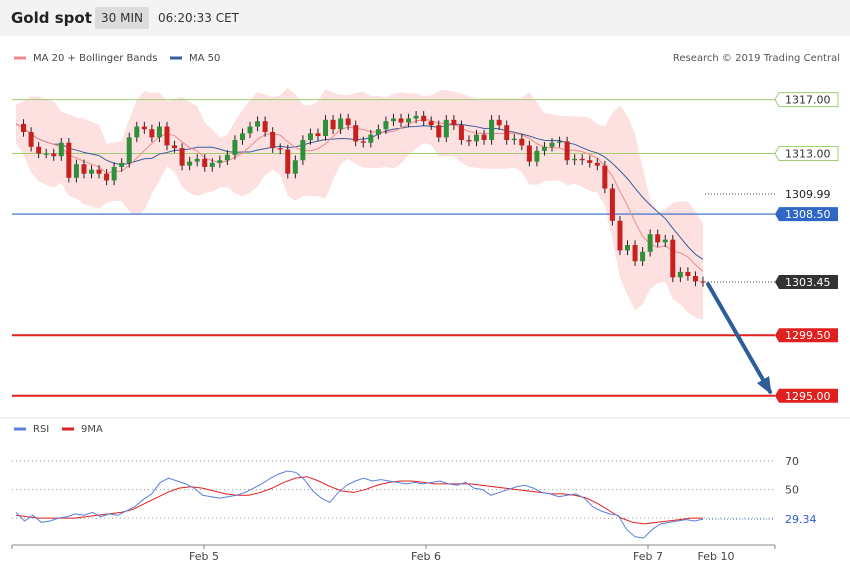 This screenshot has width=850, height=576. I want to click on timeframe-badge: 30 MIN, so click(122, 18).